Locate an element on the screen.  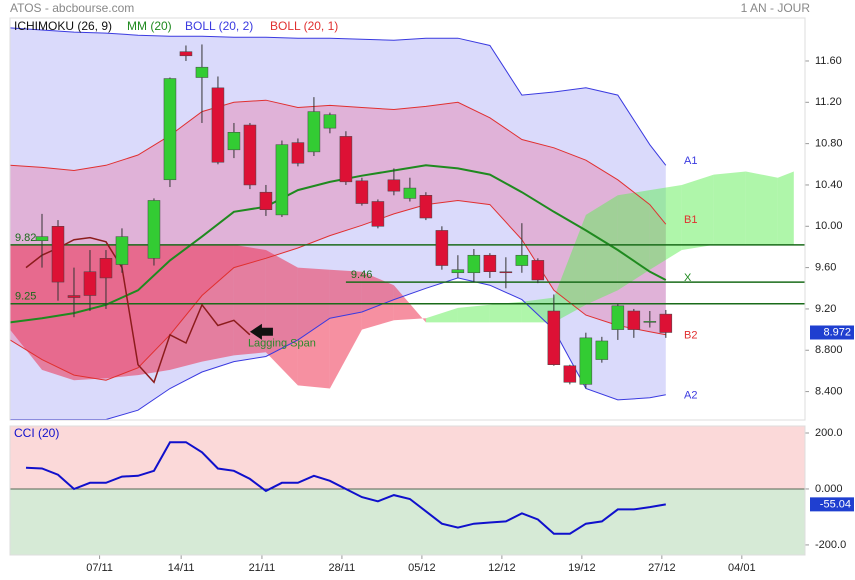
y-tick-label: 0.000 is located at coordinates (829, 489).